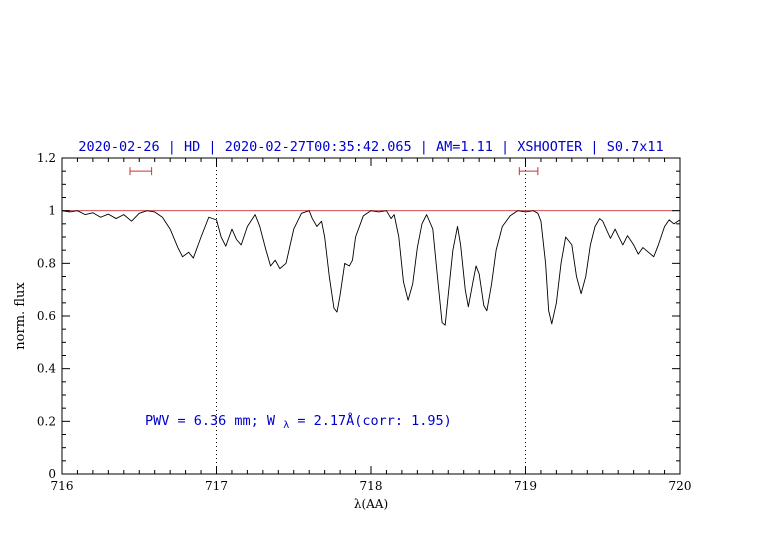 This screenshot has height=542, width=782. Describe the element at coordinates (46, 263) in the screenshot. I see `y-tick-label: 0.8` at that location.